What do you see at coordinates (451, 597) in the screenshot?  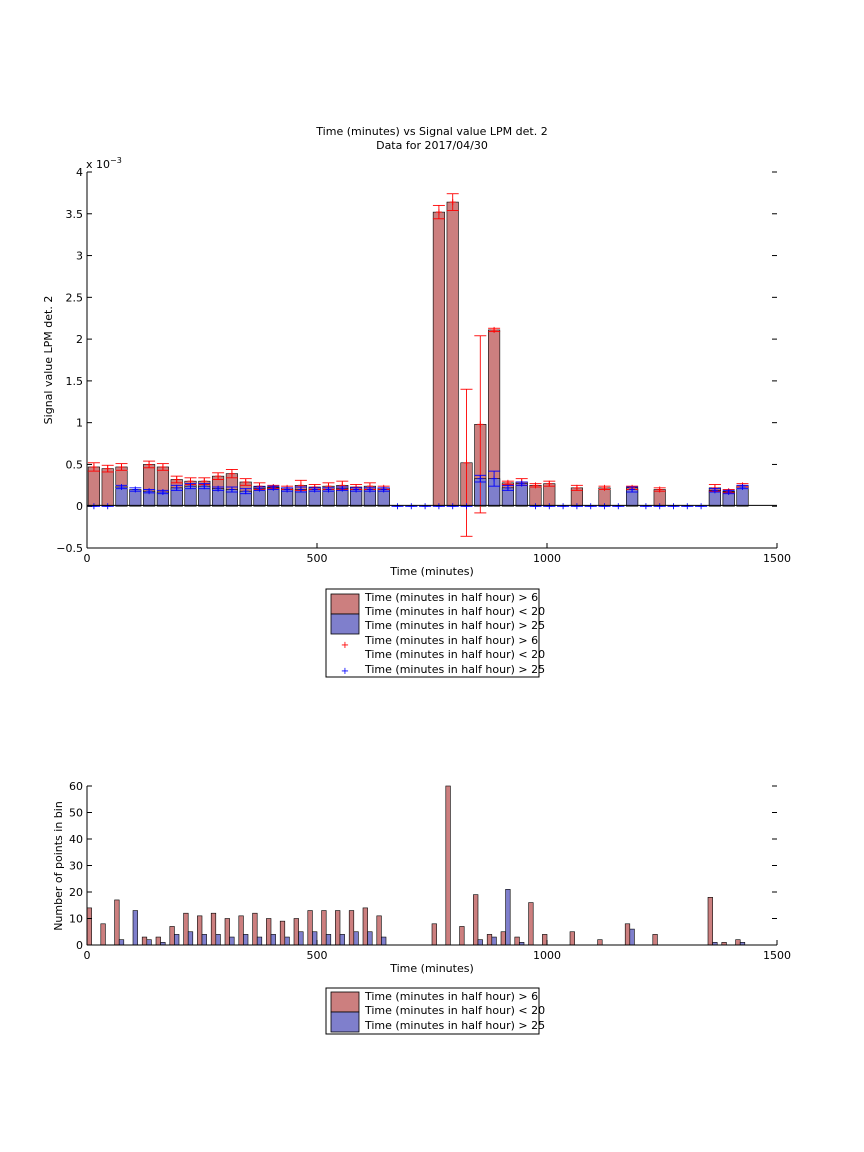 I see `top-legend-label-1: Time (minutes in half hour) > 6` at bounding box center [451, 597].